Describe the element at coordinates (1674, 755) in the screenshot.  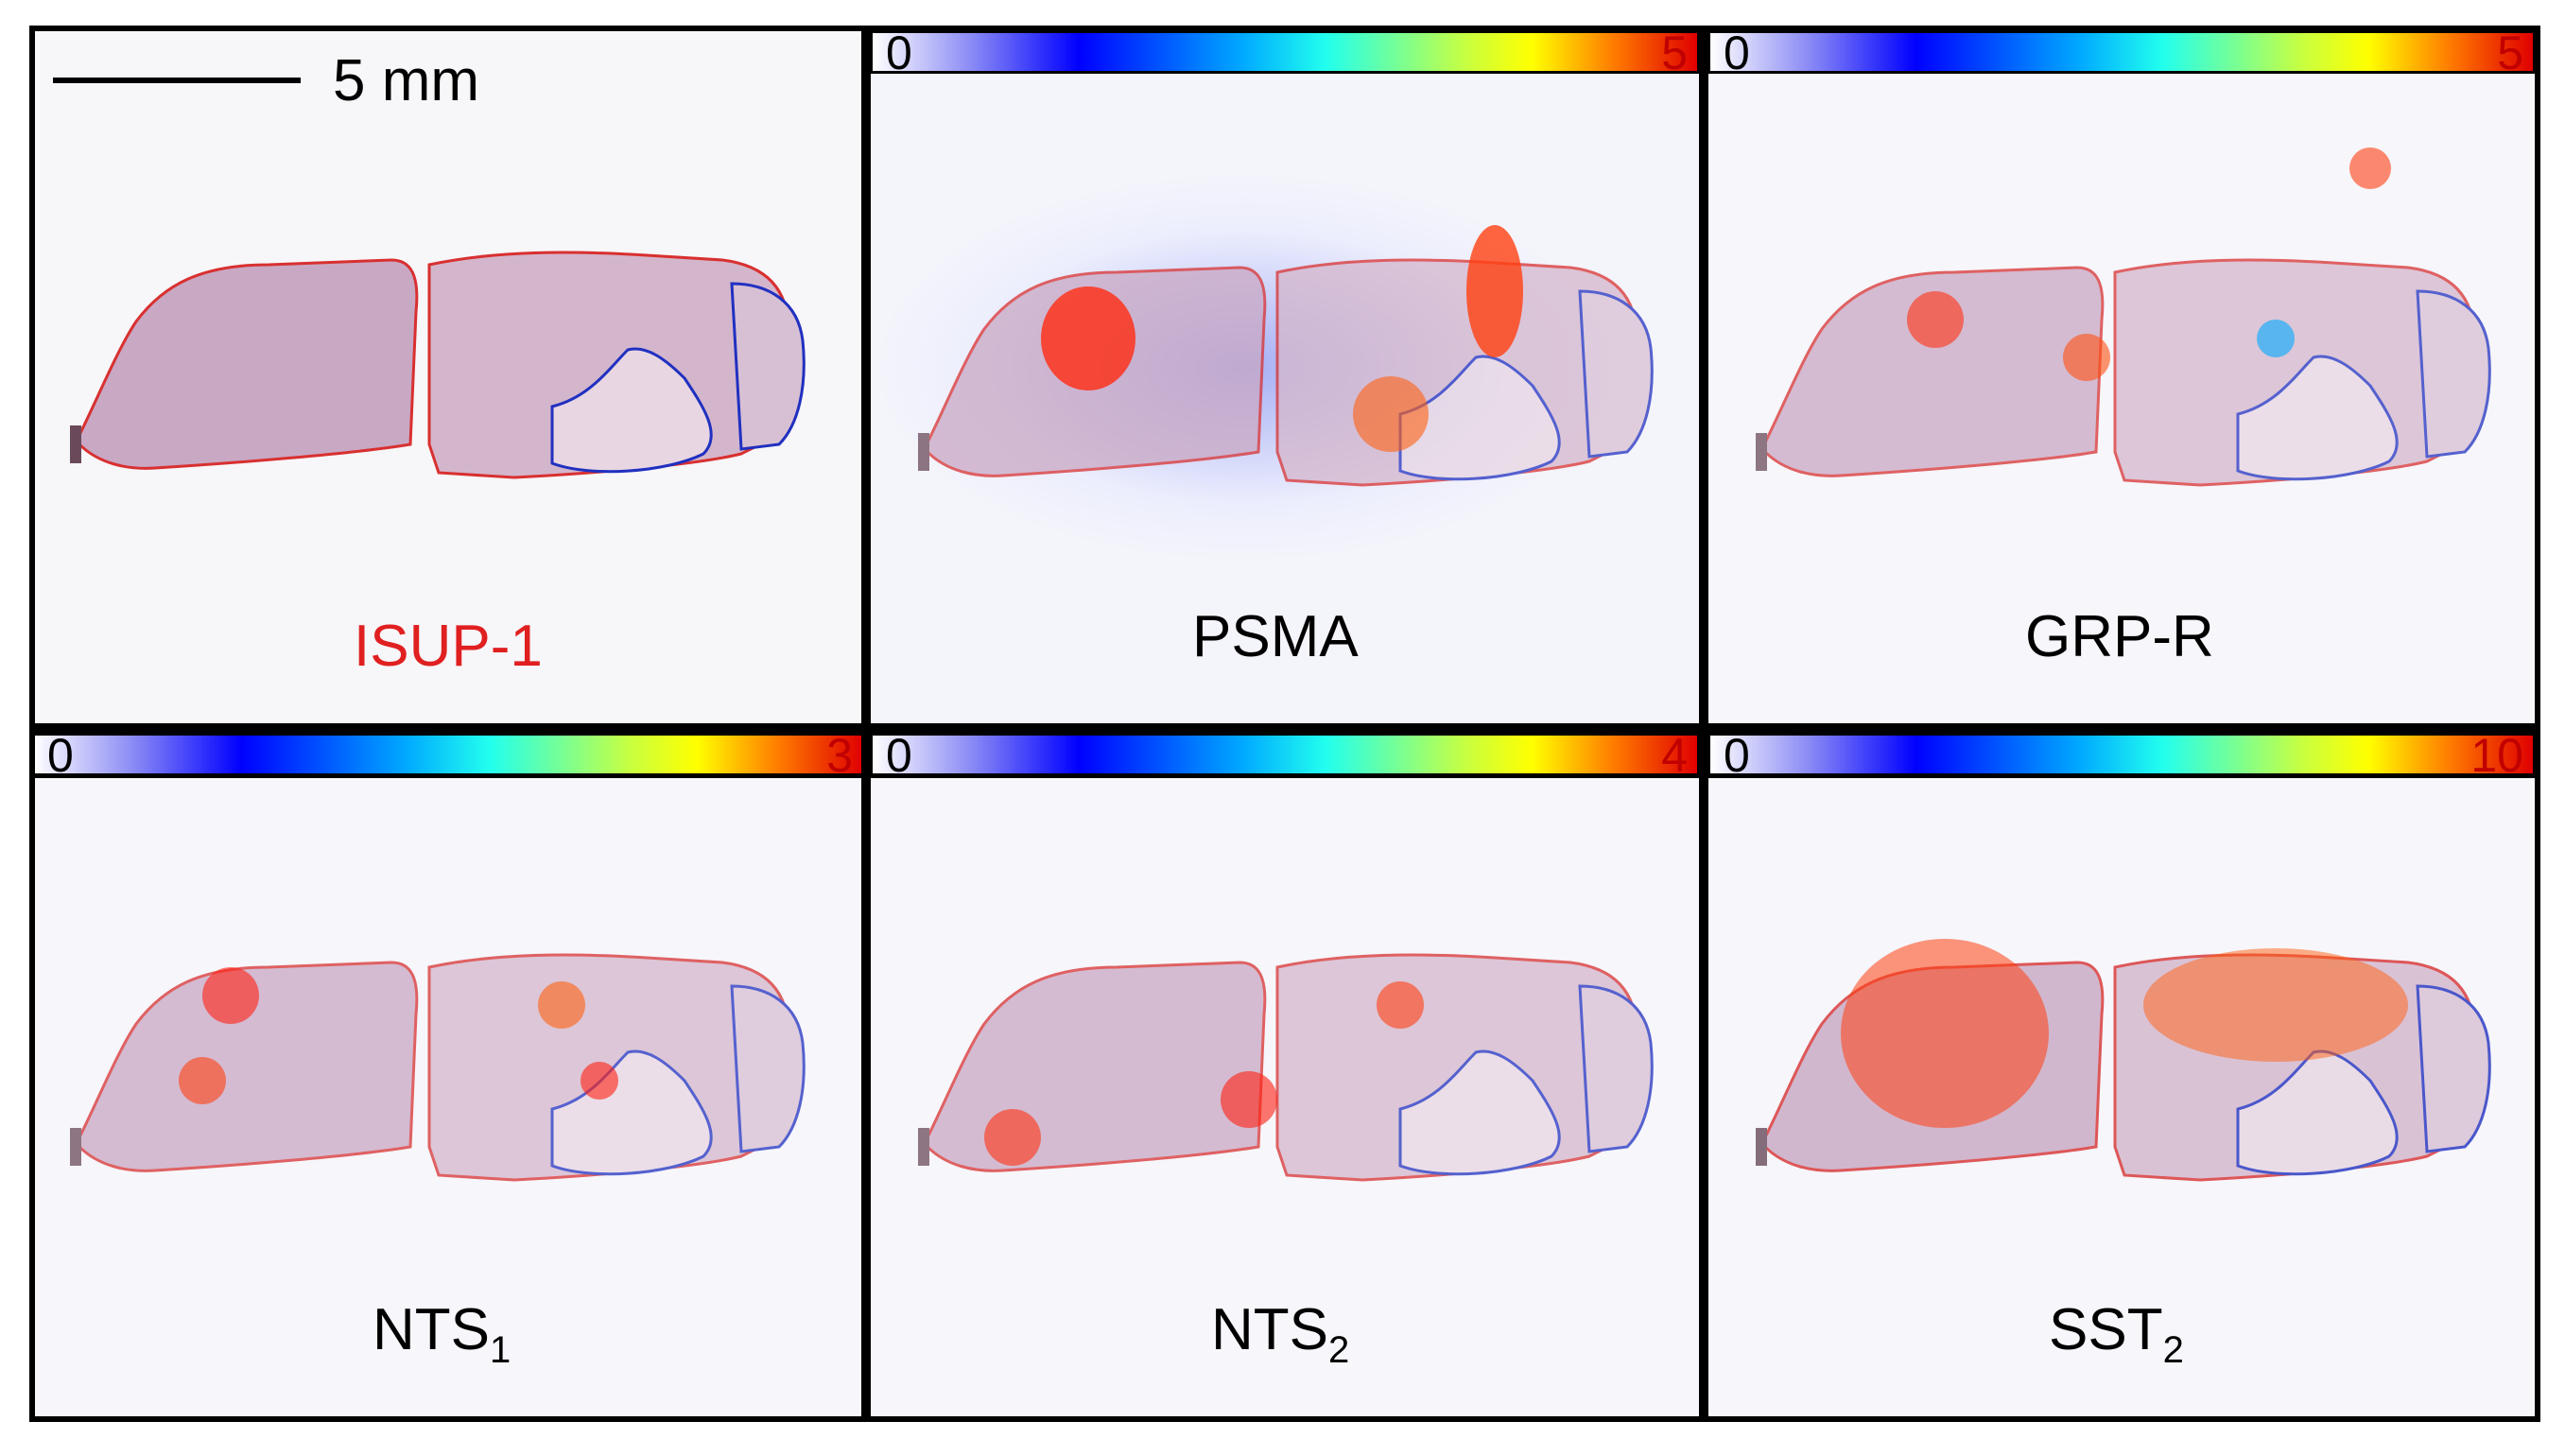
I see `nts2-cbar-max: 4` at that location.